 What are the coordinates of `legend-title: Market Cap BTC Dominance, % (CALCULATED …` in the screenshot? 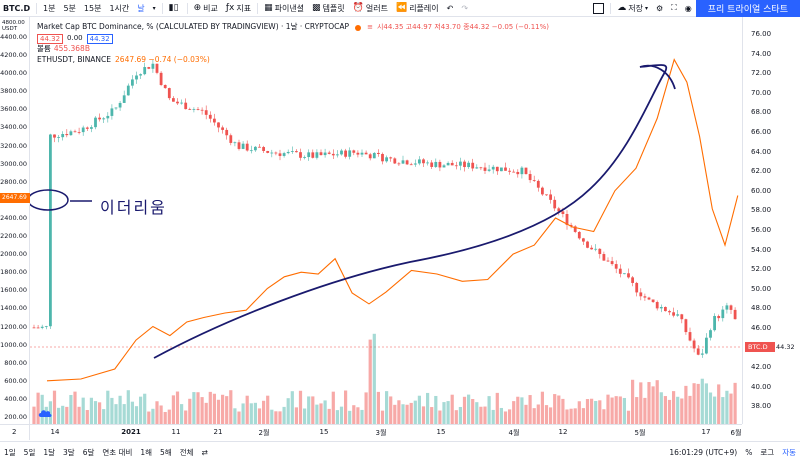 It's located at (193, 27).